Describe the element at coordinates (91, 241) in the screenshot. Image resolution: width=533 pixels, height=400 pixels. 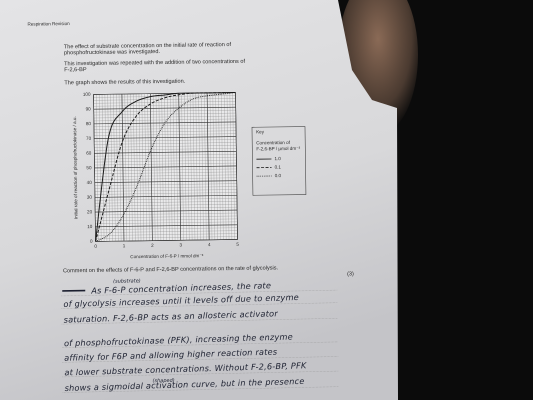
I see `y-tick-label: 0` at that location.